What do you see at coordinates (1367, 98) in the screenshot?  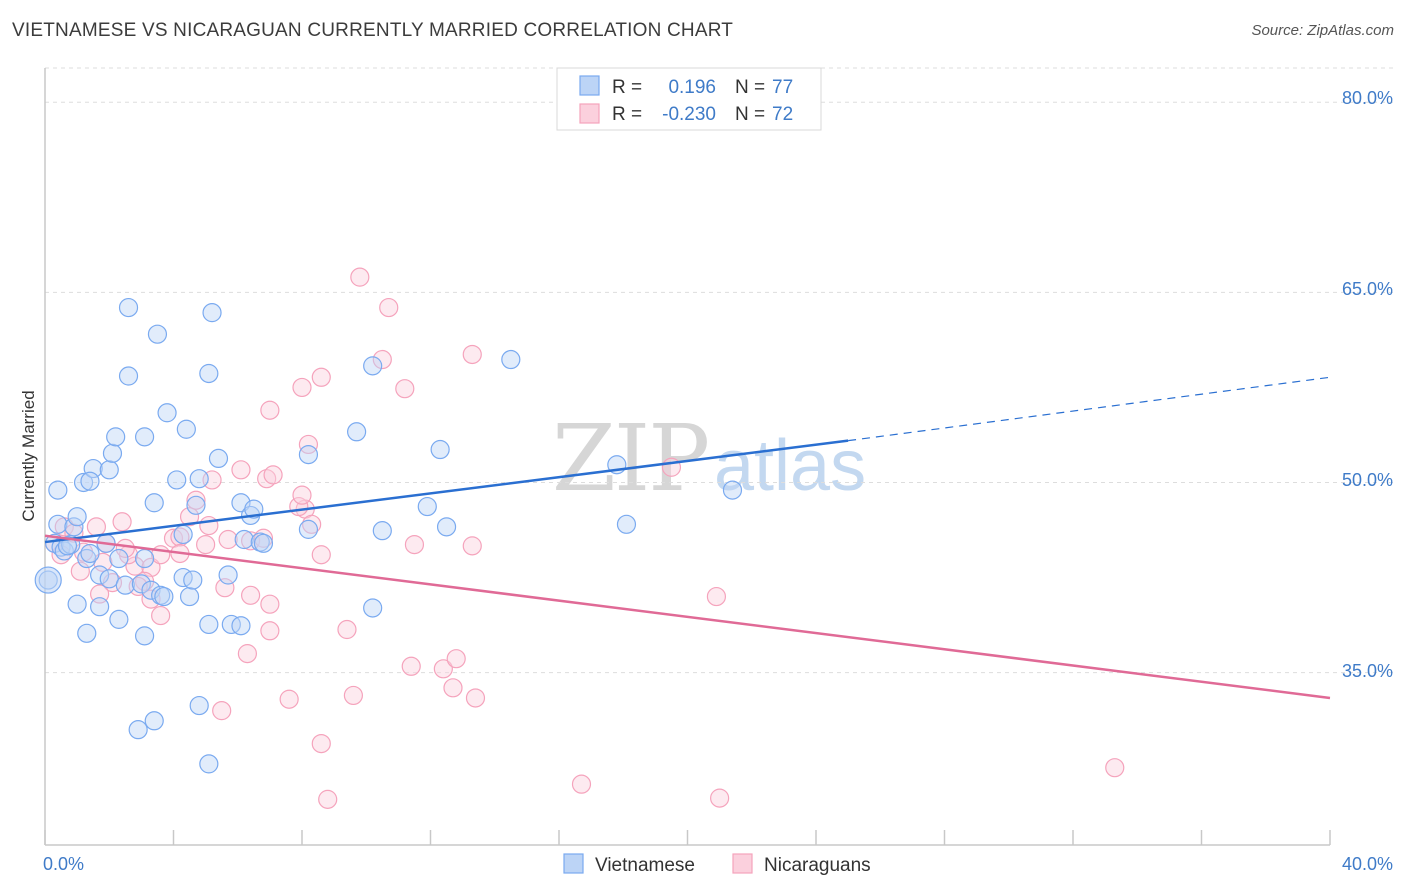 I see `y-tick-label: 80.0%` at bounding box center [1367, 98].